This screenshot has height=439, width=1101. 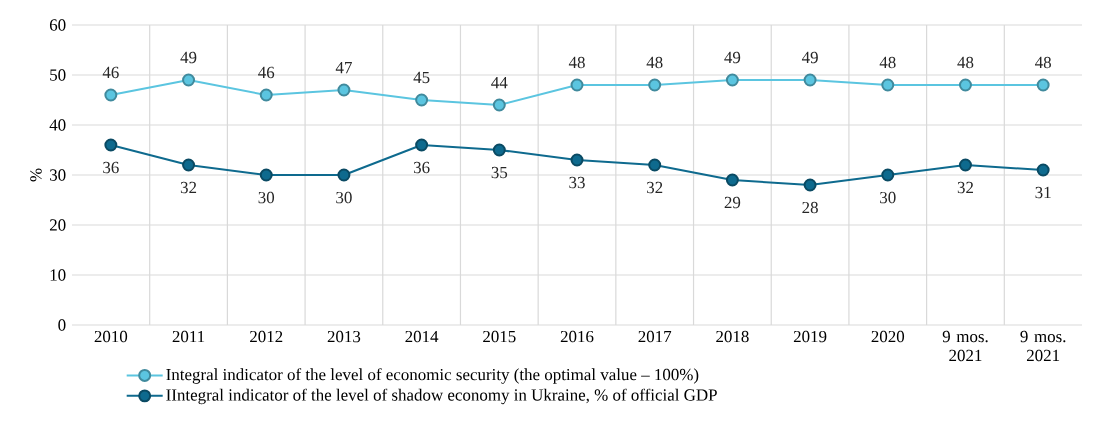 I want to click on y-tick-label: 50, so click(x=58, y=75).